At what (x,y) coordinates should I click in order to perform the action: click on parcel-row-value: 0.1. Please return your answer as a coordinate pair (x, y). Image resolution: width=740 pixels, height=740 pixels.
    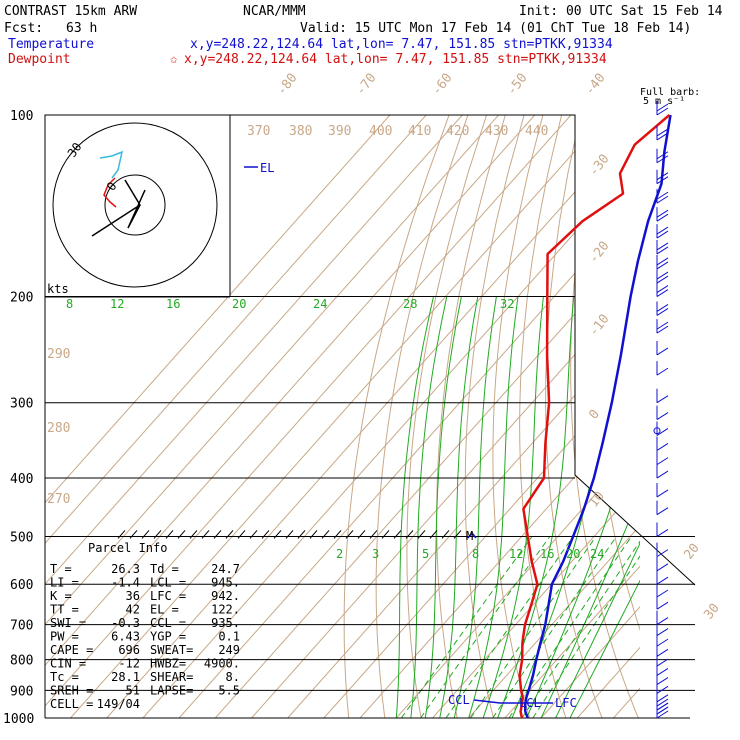
    Looking at the image, I should click on (229, 637).